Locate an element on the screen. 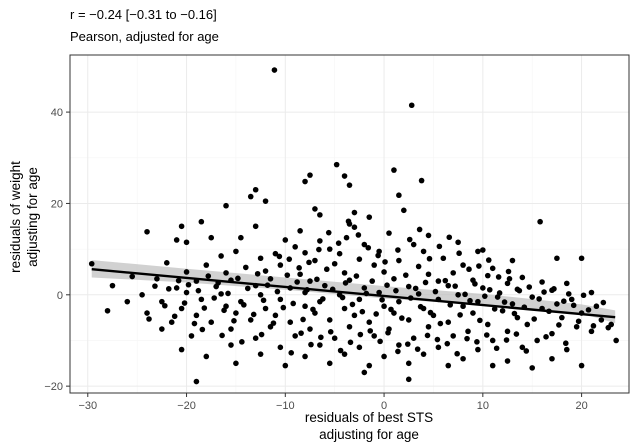 This screenshot has height=446, width=641. x-tick-label: −20 is located at coordinates (186, 406).